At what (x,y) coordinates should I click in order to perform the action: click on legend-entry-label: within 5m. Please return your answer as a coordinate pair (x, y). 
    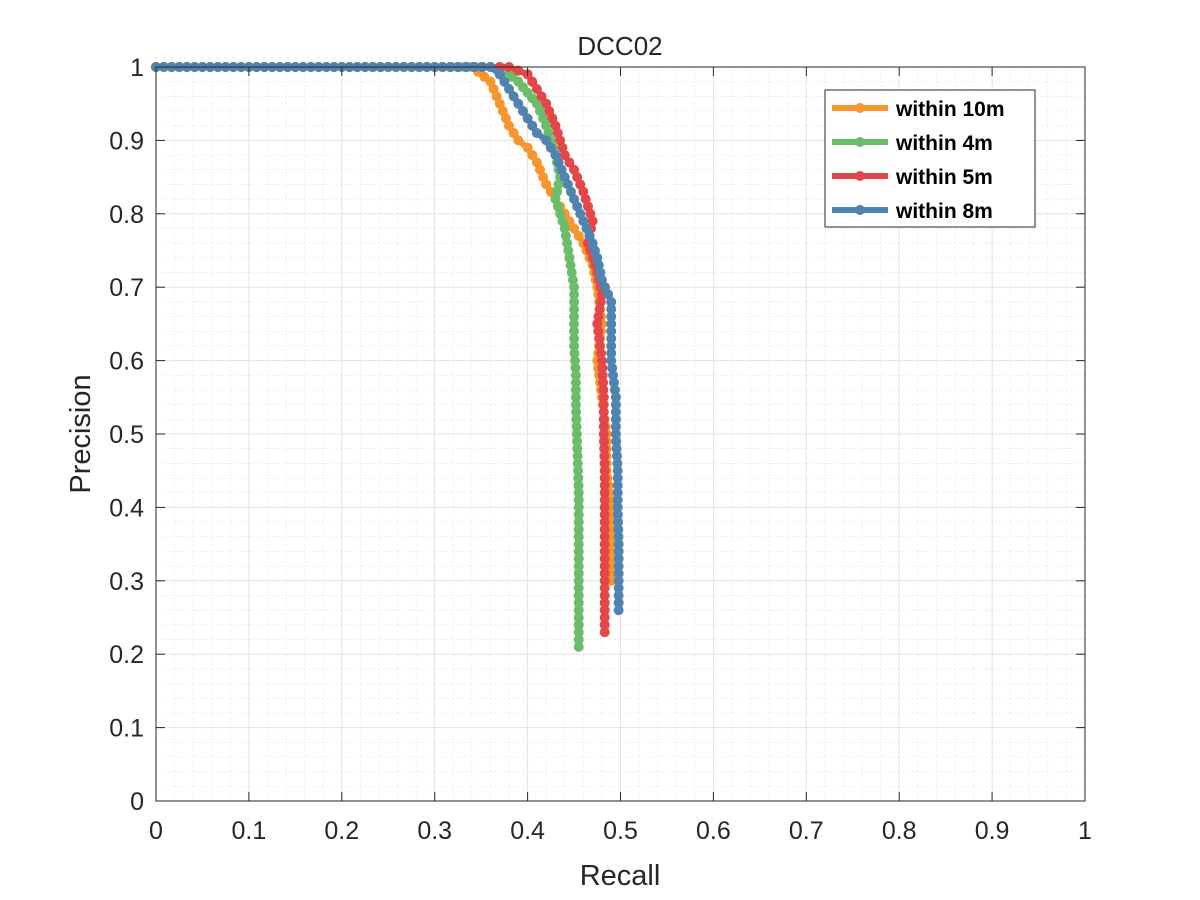
    Looking at the image, I should click on (944, 177).